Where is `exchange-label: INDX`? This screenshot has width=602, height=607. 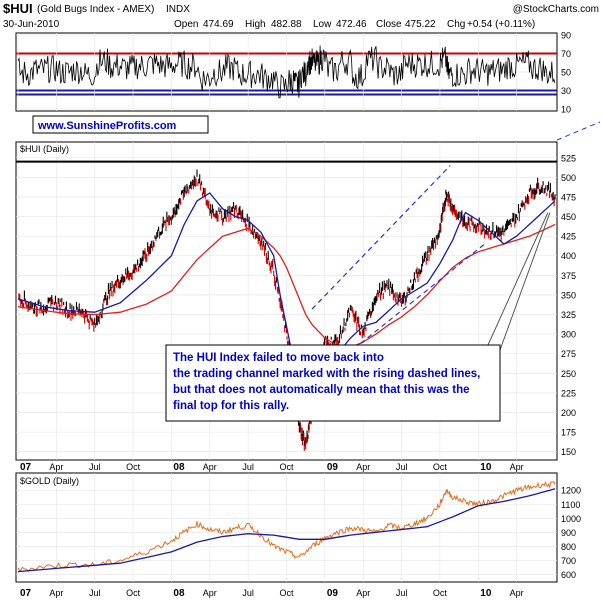 exchange-label: INDX is located at coordinates (178, 9).